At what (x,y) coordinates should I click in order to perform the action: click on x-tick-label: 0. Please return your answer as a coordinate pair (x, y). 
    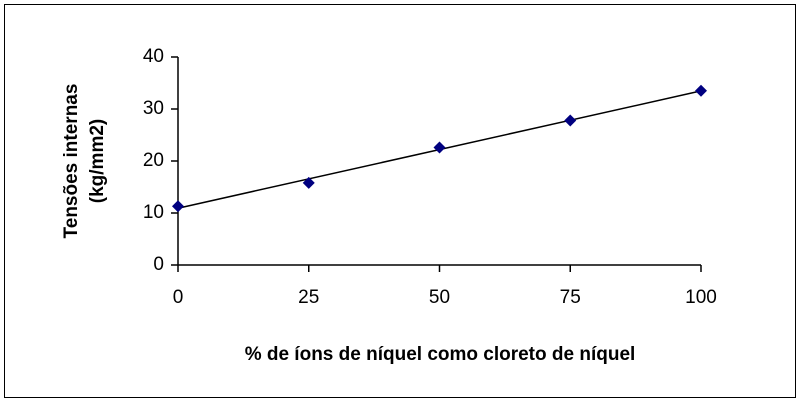
    Looking at the image, I should click on (178, 297).